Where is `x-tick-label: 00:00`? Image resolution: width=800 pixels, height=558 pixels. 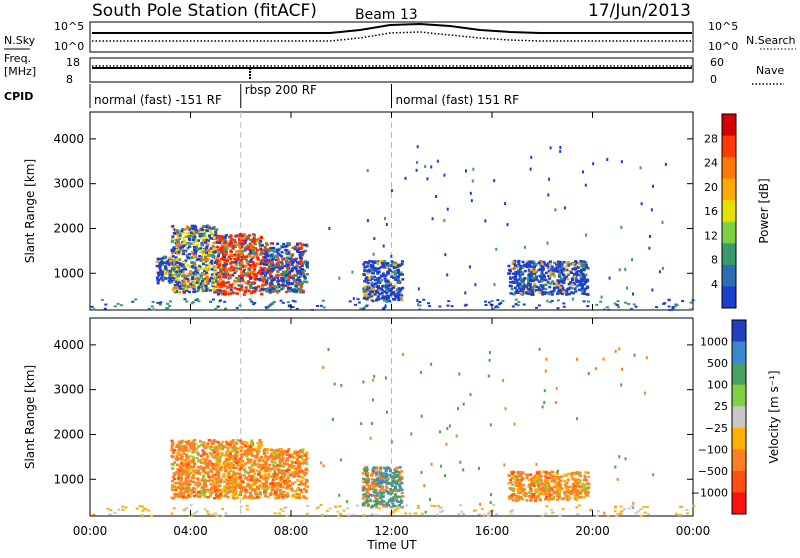 x-tick-label: 00:00 is located at coordinates (693, 531).